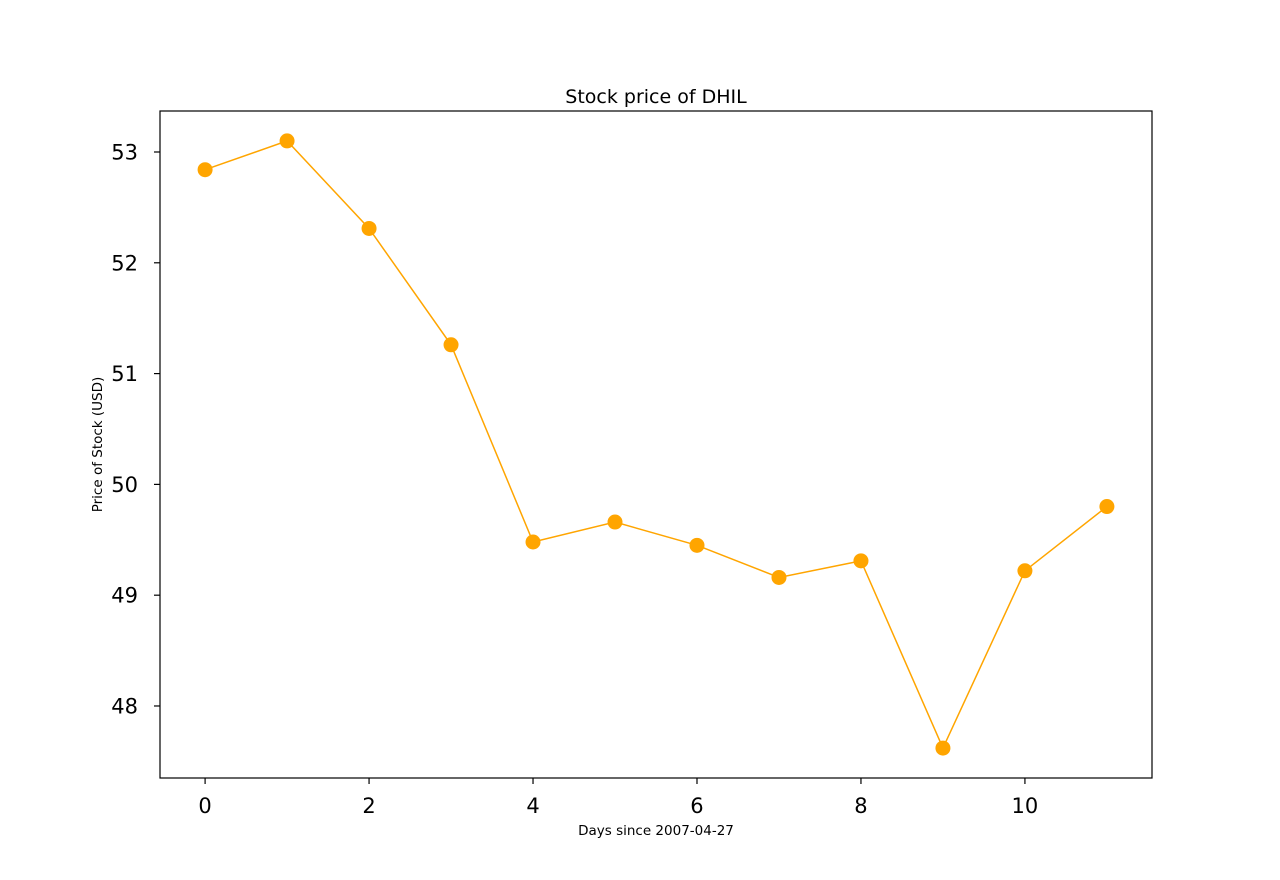  What do you see at coordinates (135, 429) in the screenshot?
I see `y-axis: 48 49 50 51 52 53` at bounding box center [135, 429].